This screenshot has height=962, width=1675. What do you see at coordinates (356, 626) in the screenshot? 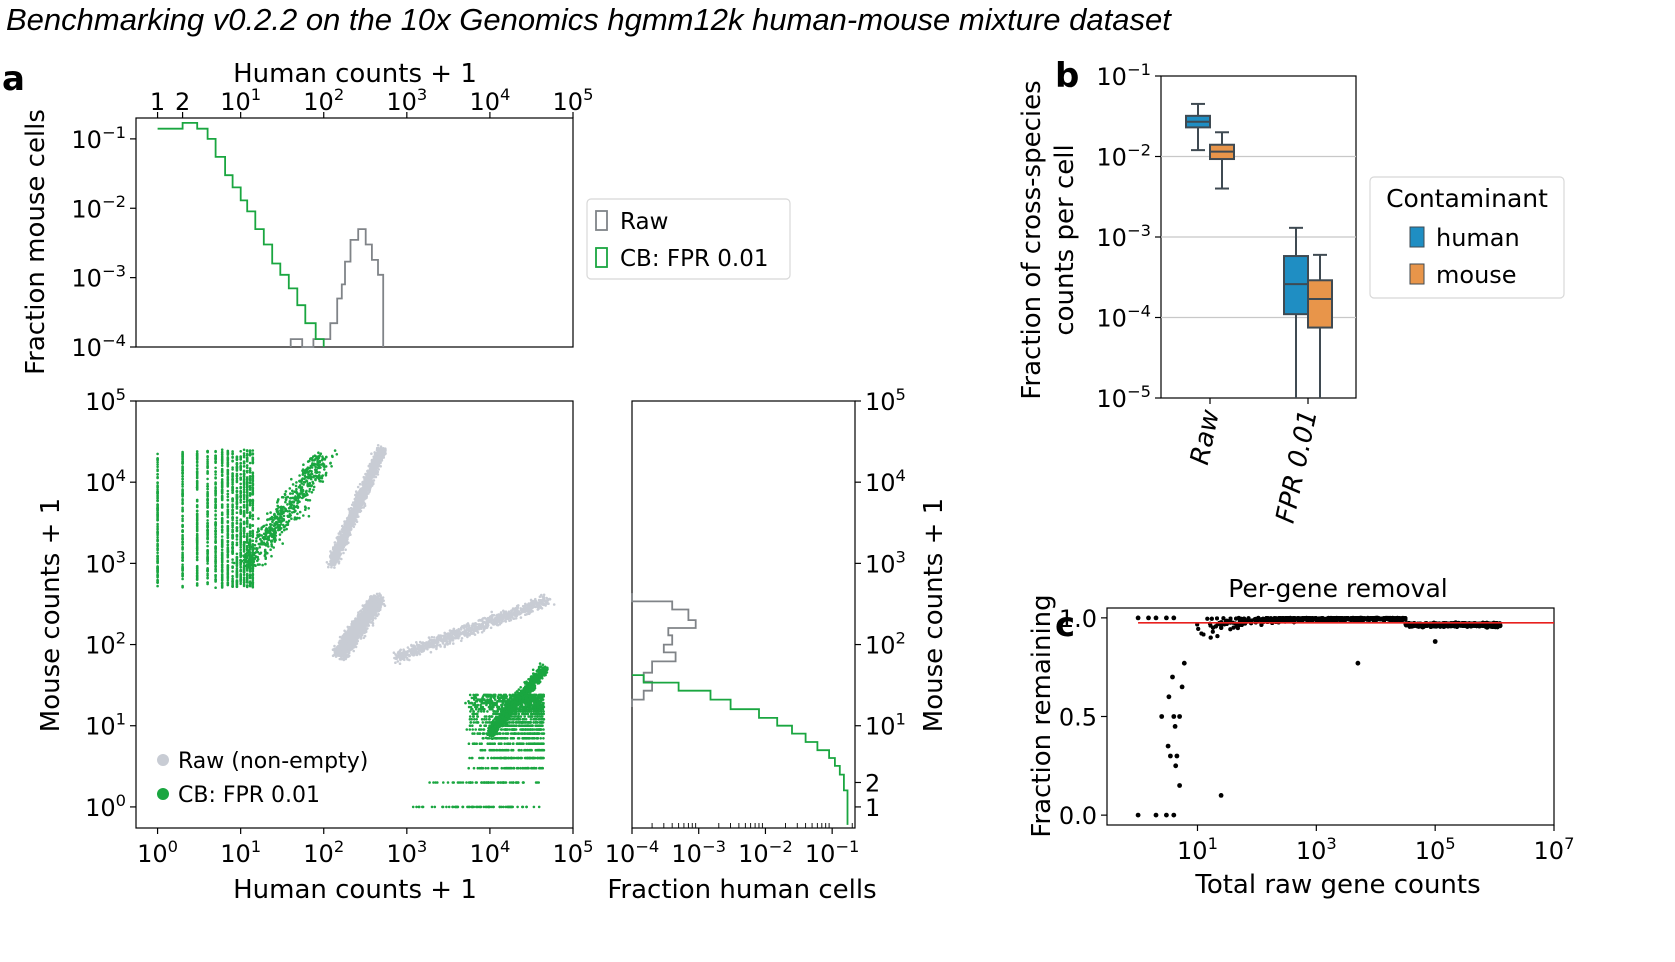
I see `scatter-points` at bounding box center [356, 626].